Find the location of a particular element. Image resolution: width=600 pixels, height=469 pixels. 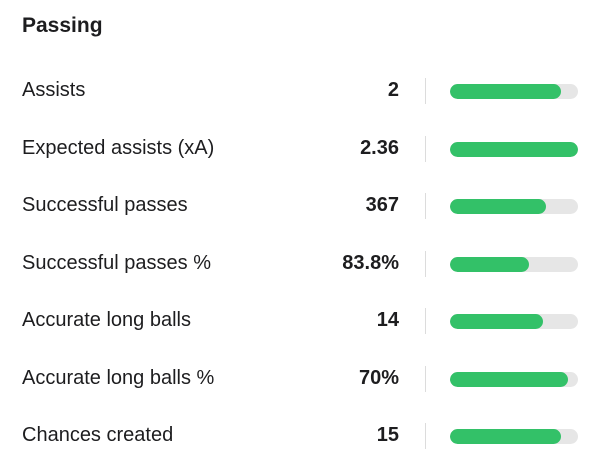

stat-value: 367 is located at coordinates (382, 205).